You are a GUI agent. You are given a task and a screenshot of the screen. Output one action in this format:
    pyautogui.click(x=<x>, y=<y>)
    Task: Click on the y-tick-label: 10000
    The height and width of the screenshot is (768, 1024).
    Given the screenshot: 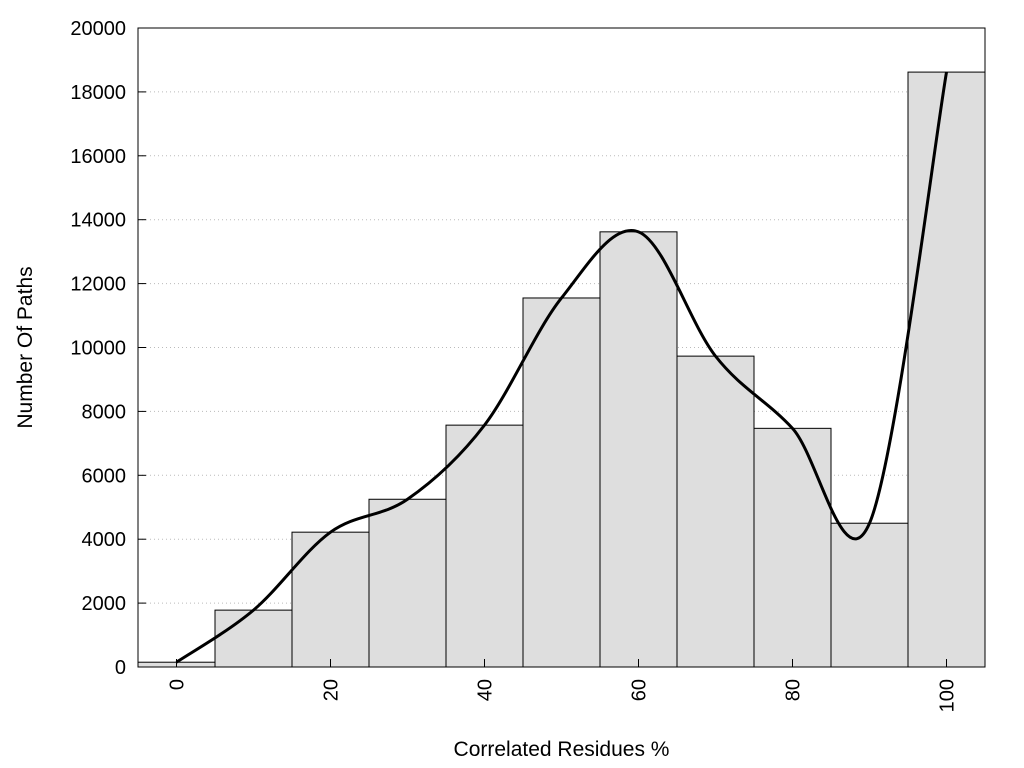 What is the action you would take?
    pyautogui.click(x=98, y=349)
    